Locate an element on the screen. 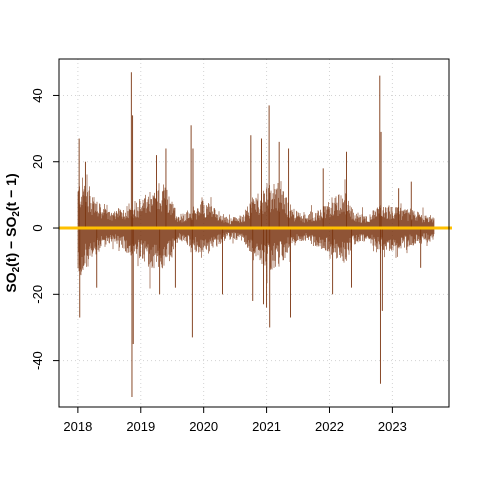 The width and height of the screenshot is (480, 480). x-tick-label-2019: 2019 is located at coordinates (140, 426).